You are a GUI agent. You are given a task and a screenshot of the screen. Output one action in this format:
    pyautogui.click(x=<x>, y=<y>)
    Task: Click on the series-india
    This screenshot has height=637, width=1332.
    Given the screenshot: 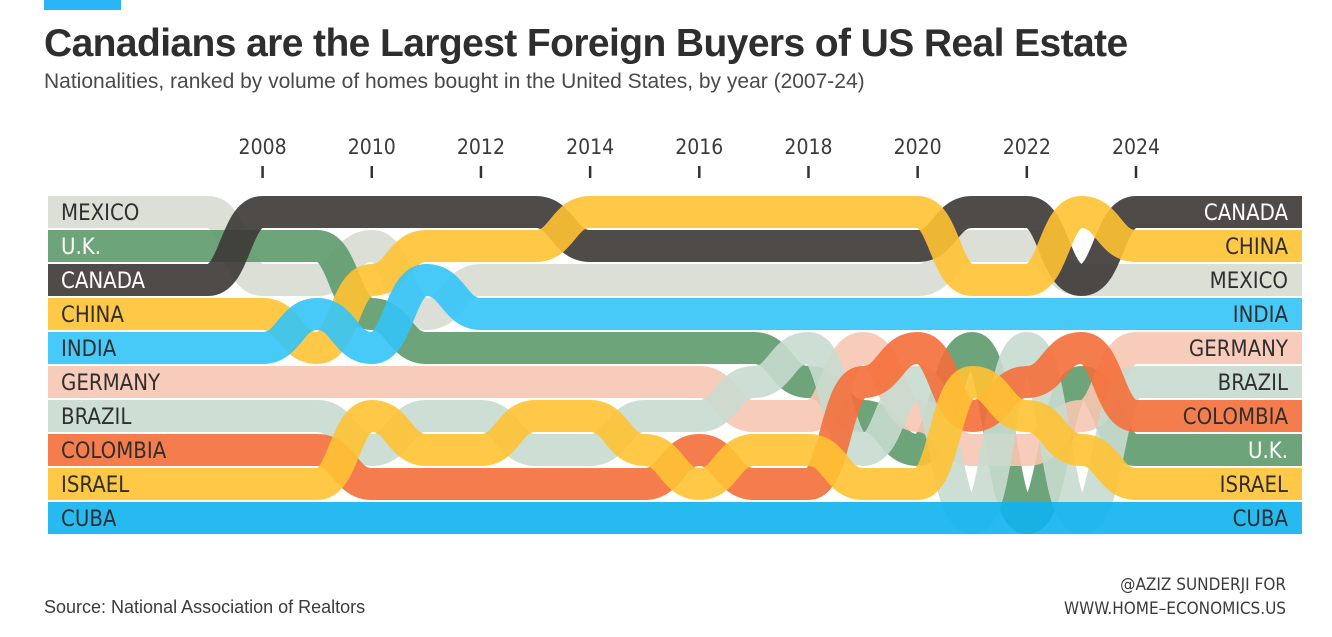 What is the action you would take?
    pyautogui.click(x=675, y=314)
    